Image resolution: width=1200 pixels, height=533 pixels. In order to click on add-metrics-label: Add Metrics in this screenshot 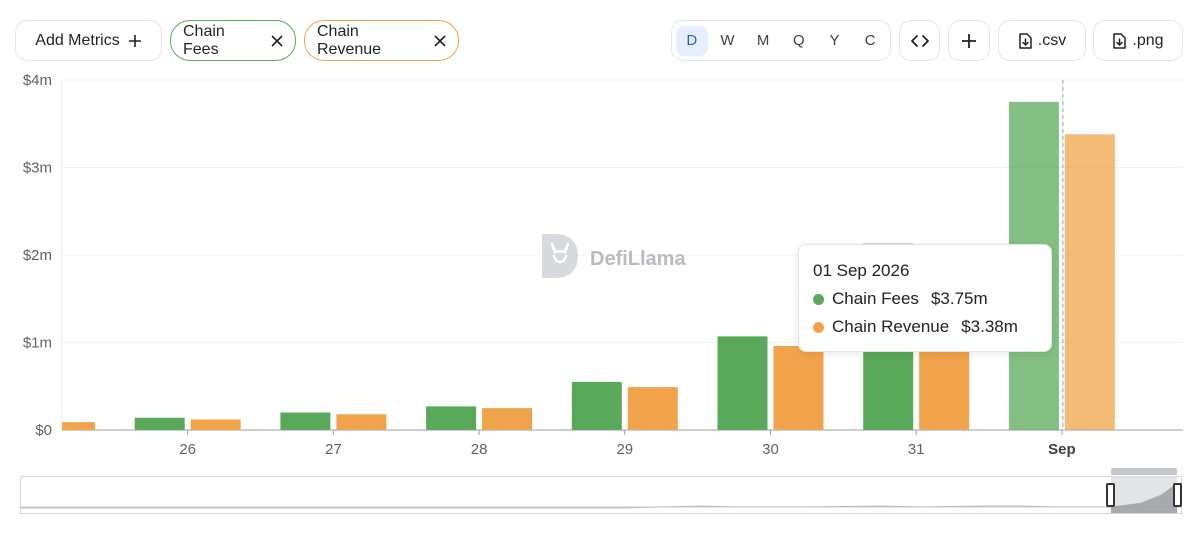, I will do `click(77, 40)`.